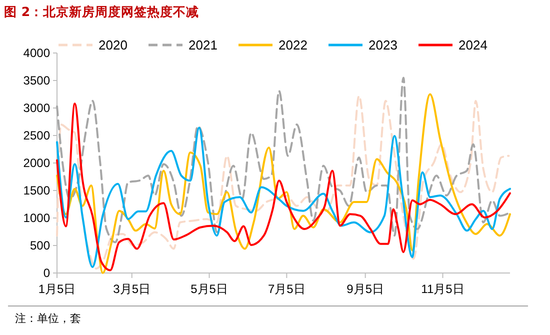 Image resolution: width=550 pixels, height=335 pixels. I want to click on legend-label: 2023, so click(383, 45).